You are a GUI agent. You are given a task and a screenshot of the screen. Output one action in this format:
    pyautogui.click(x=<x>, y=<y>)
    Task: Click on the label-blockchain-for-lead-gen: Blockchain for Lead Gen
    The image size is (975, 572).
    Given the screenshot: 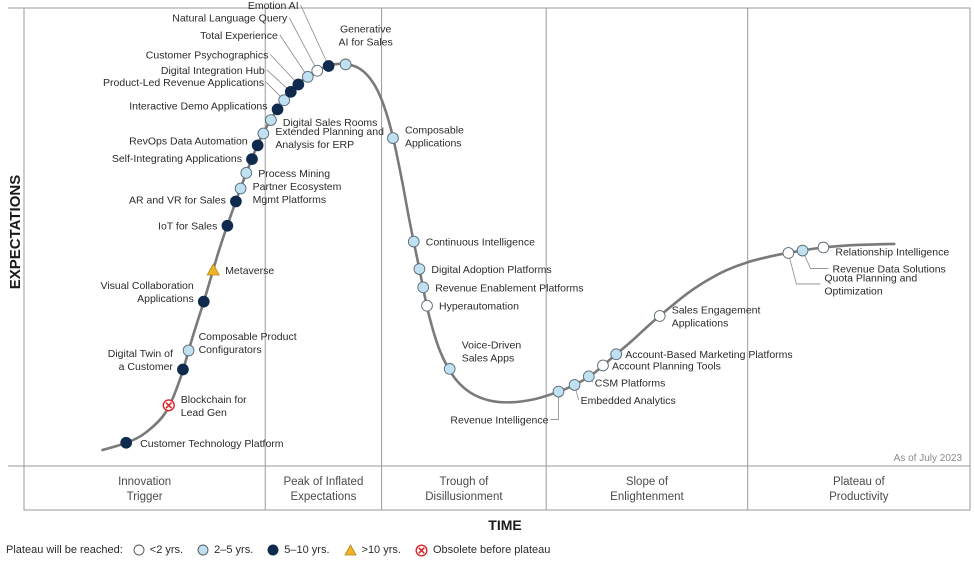 What is the action you would take?
    pyautogui.click(x=214, y=406)
    